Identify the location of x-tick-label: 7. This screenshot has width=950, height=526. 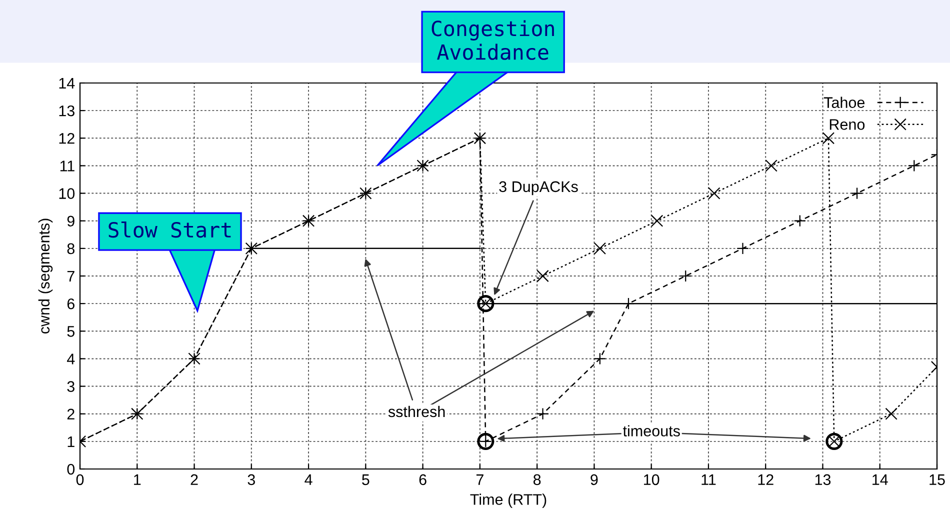
(480, 479).